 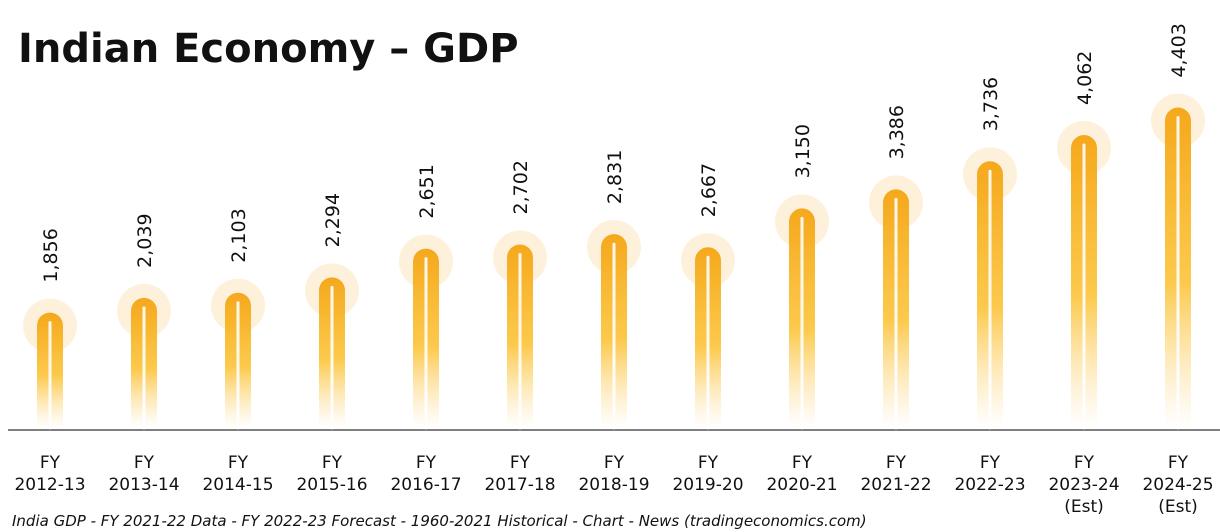 What do you see at coordinates (268, 49) in the screenshot?
I see `chart-title: Indian Economy – GDP` at bounding box center [268, 49].